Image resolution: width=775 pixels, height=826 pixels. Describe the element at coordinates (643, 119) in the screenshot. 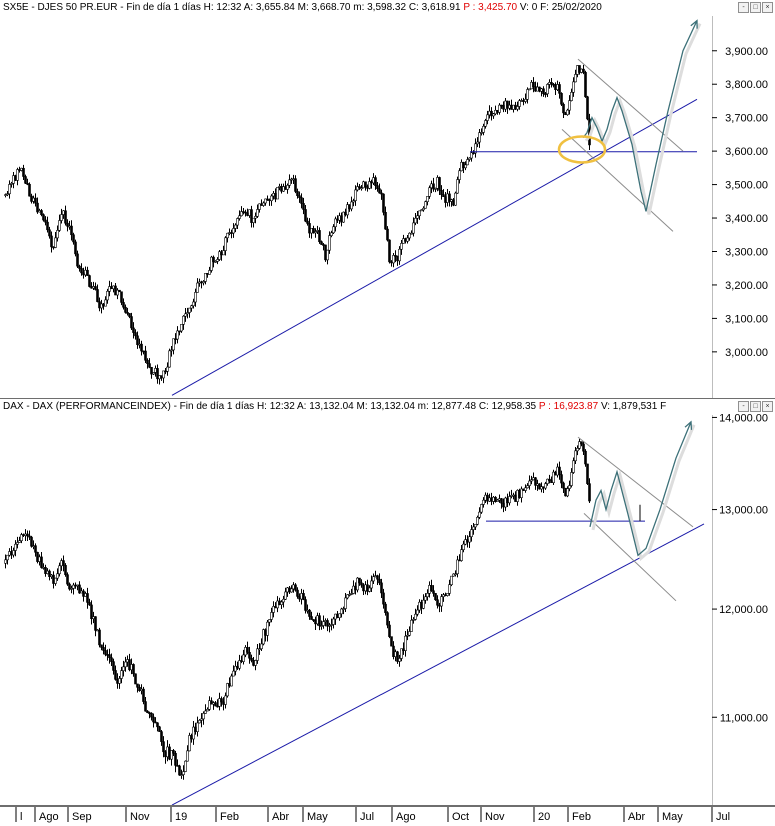

I see `sx5e-projection-shadow` at that location.